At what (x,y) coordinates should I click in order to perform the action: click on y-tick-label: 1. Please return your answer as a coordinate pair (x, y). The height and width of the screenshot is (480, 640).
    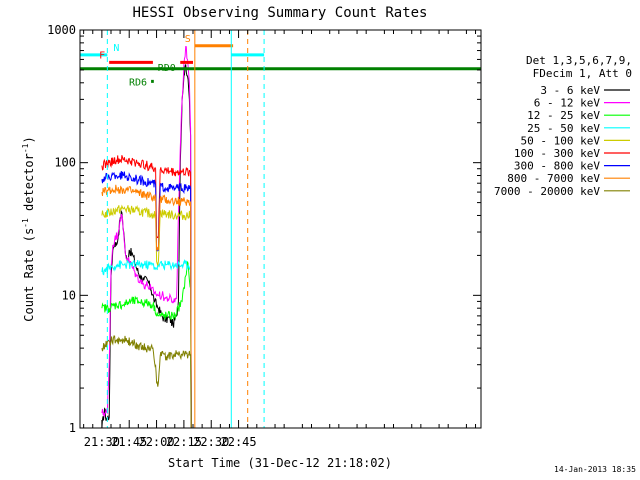
    Looking at the image, I should click on (72, 428).